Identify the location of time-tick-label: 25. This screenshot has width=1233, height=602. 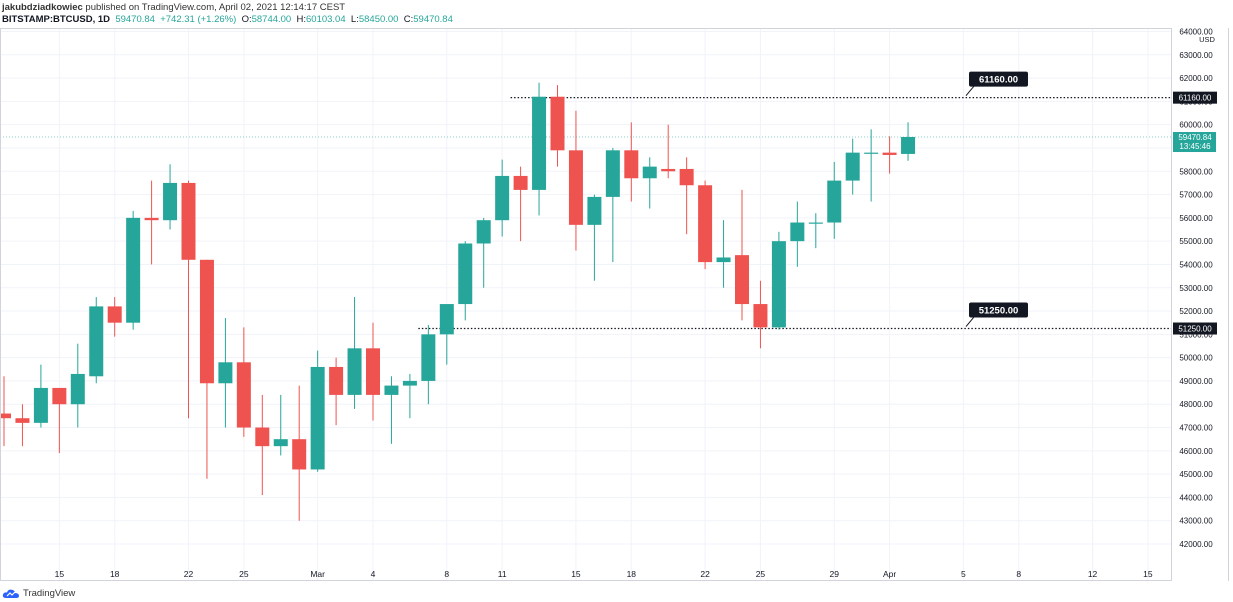
(244, 574).